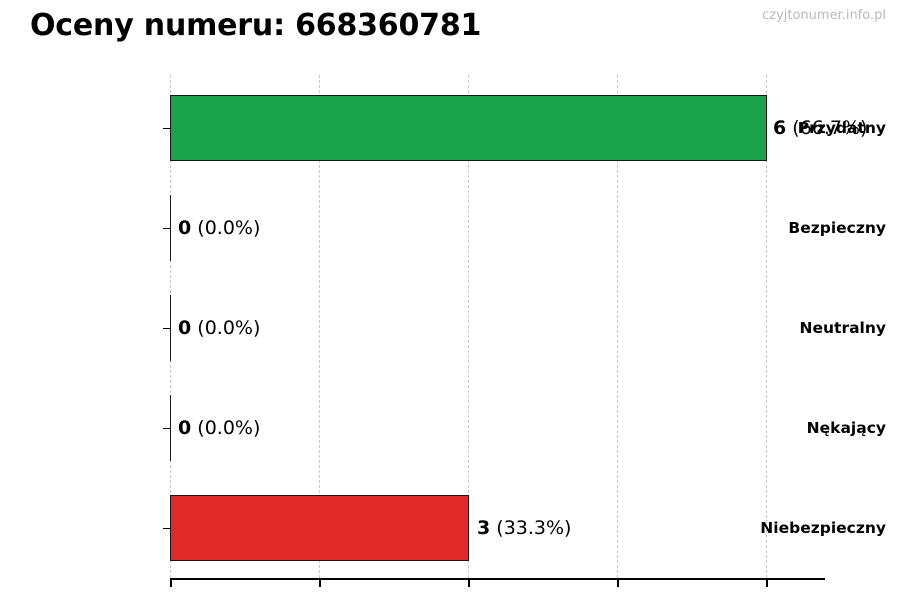 This screenshot has width=900, height=600. I want to click on bar-nekajacy, so click(170, 428).